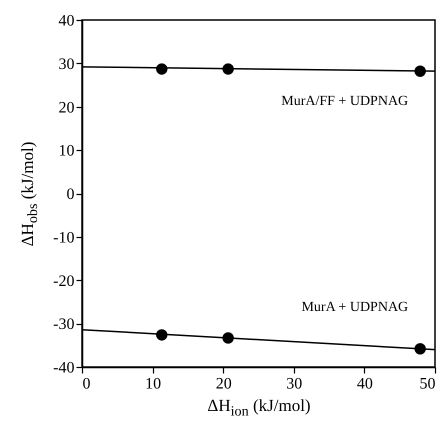 The image size is (448, 437). Describe the element at coordinates (66, 107) in the screenshot. I see `y-tick-label: 20` at that location.